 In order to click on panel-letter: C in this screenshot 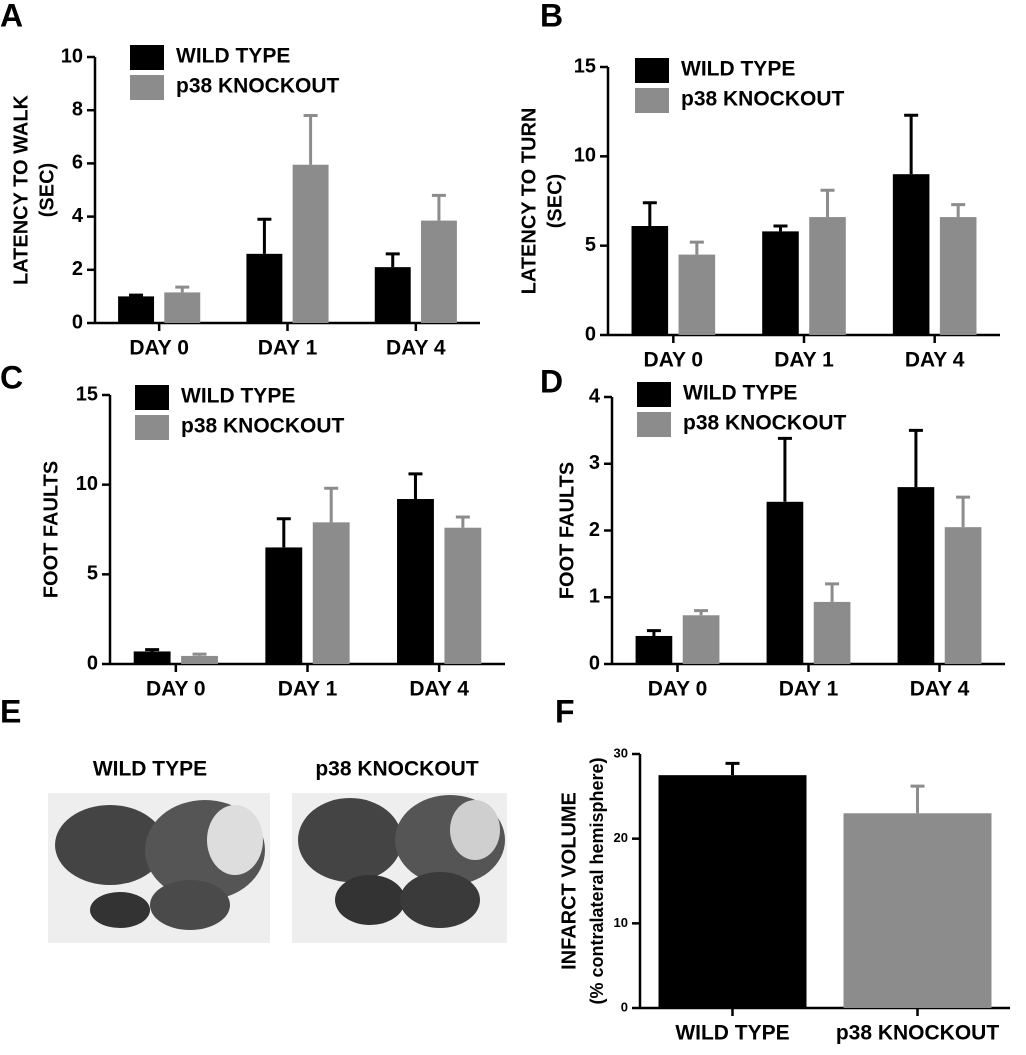, I will do `click(11, 377)`.